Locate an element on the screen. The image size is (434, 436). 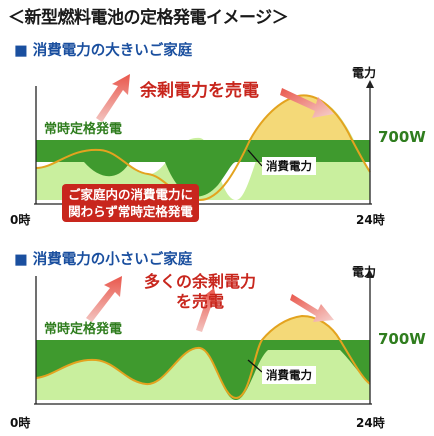
panel-small-consumption-pointer is located at coordinates (255, 366).